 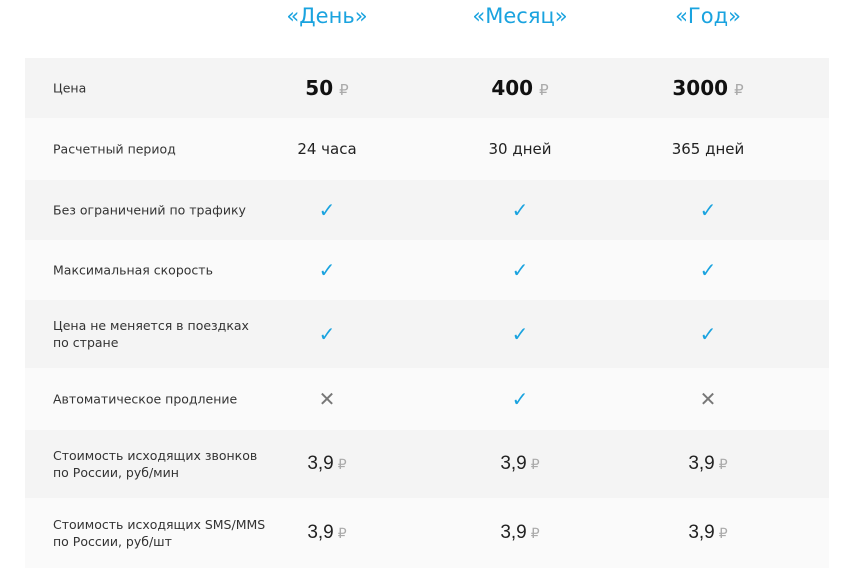 I want to click on table-row: Без ограничений по трафику ✓ ✓ ✓, so click(x=427, y=210).